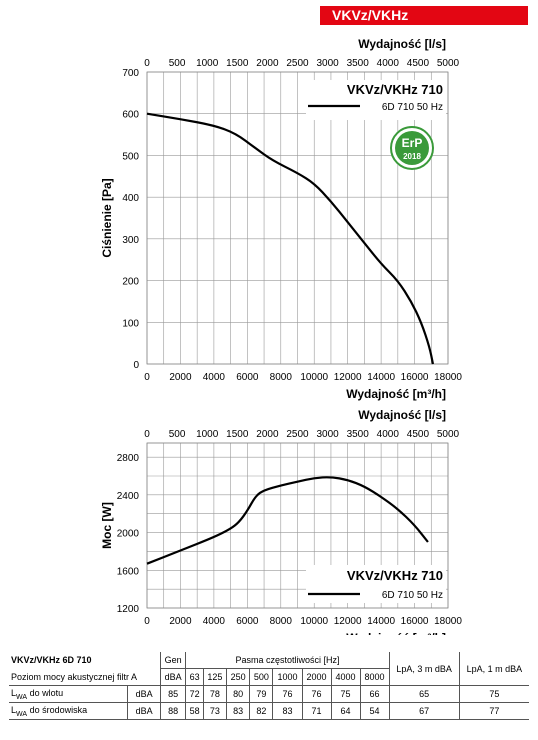 This screenshot has width=538, height=740. Describe the element at coordinates (130, 156) in the screenshot. I see `y-tick-label: 500` at that location.